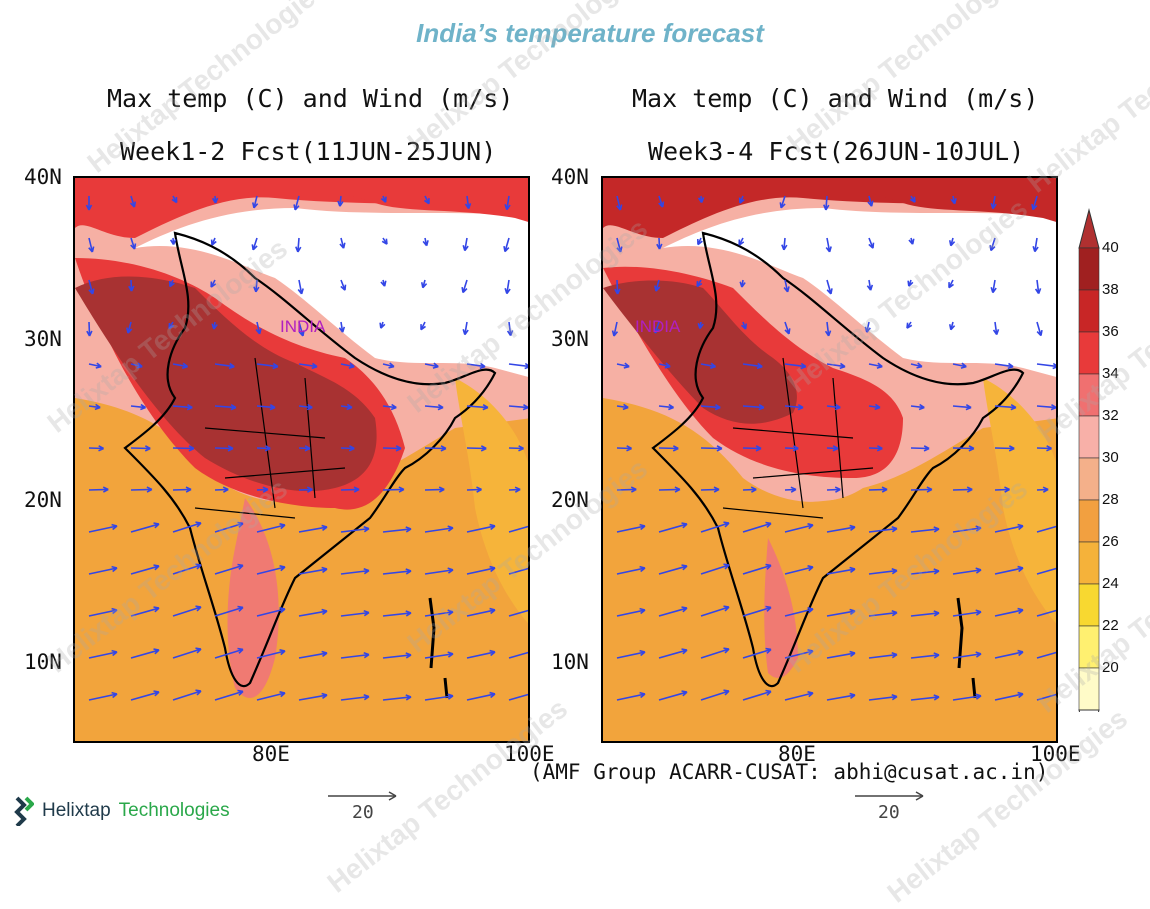 The height and width of the screenshot is (909, 1150). I want to click on panel1-title-line1: Max temp (C) and Wind (m/s), so click(310, 98).